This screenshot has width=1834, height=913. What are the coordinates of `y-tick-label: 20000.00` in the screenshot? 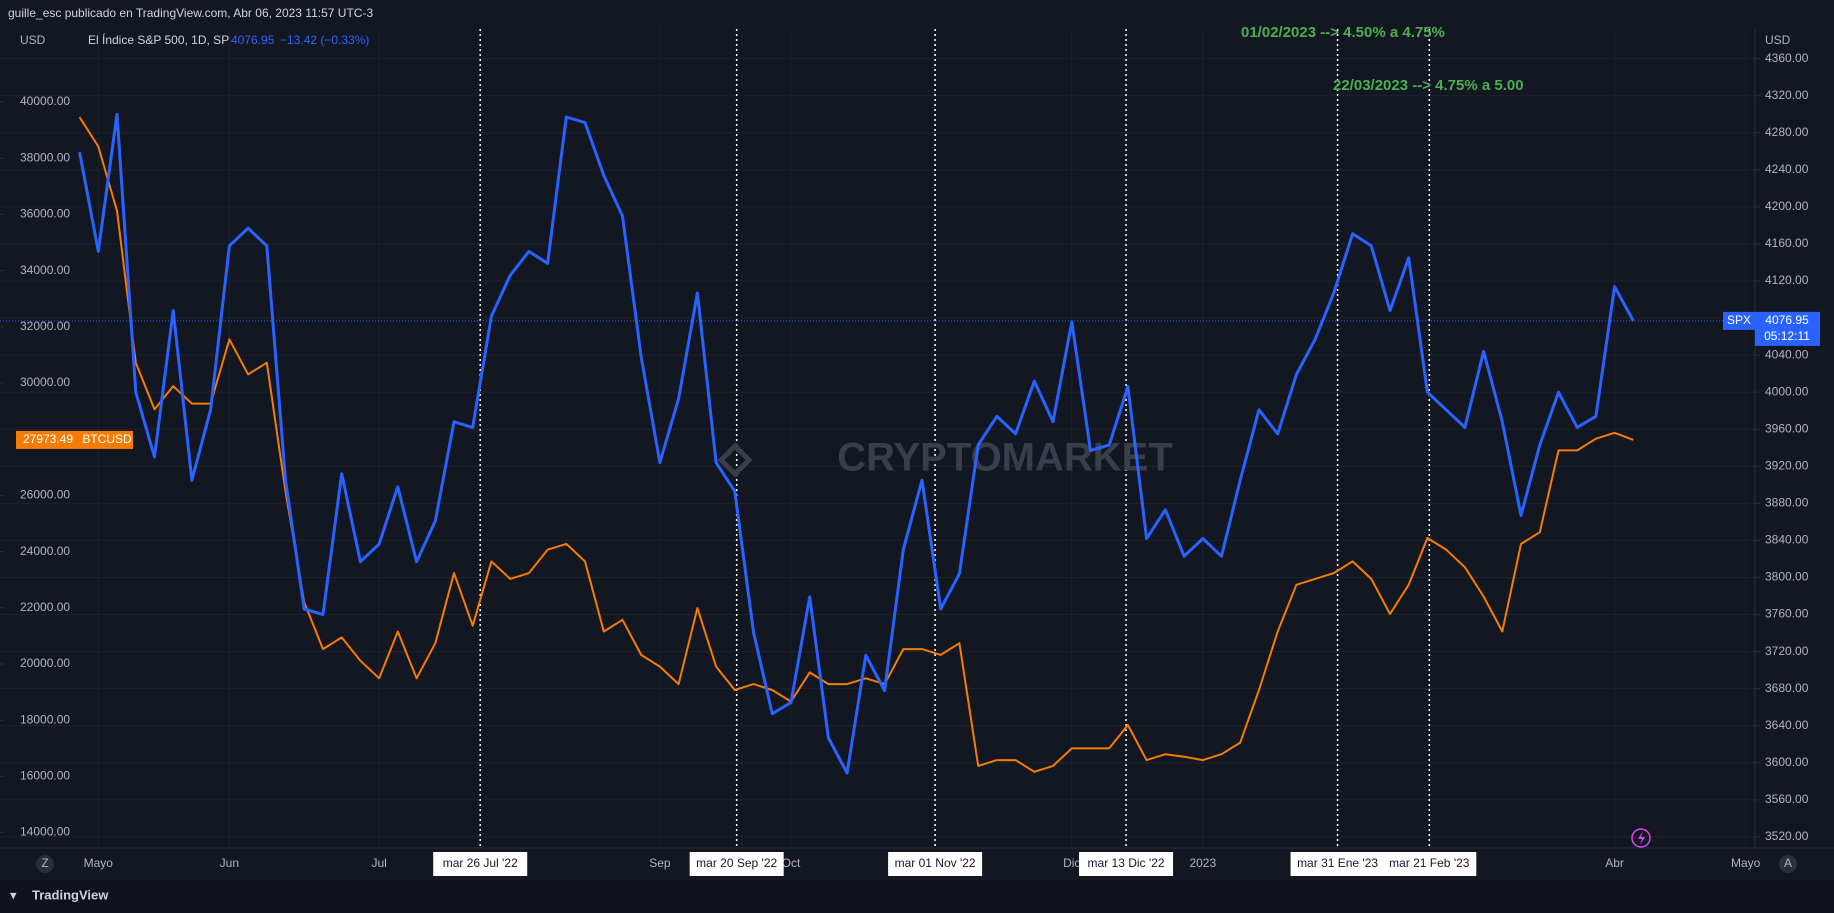 It's located at (45, 663).